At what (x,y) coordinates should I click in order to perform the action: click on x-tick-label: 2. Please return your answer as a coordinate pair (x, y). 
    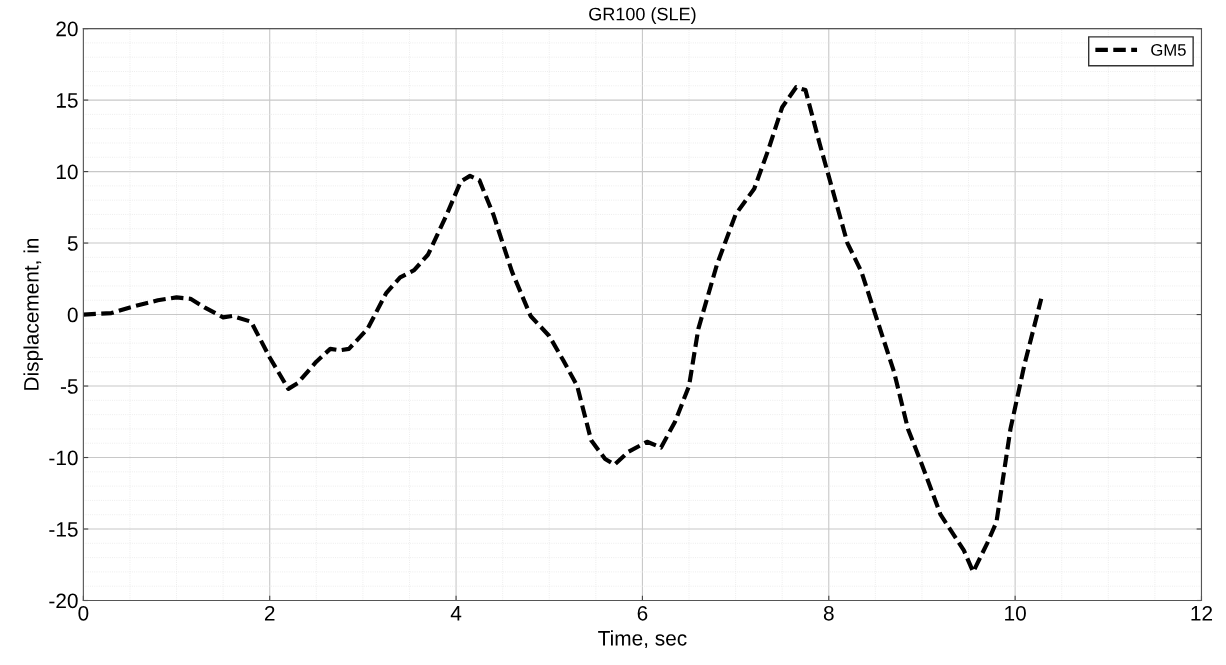
    Looking at the image, I should click on (269, 613).